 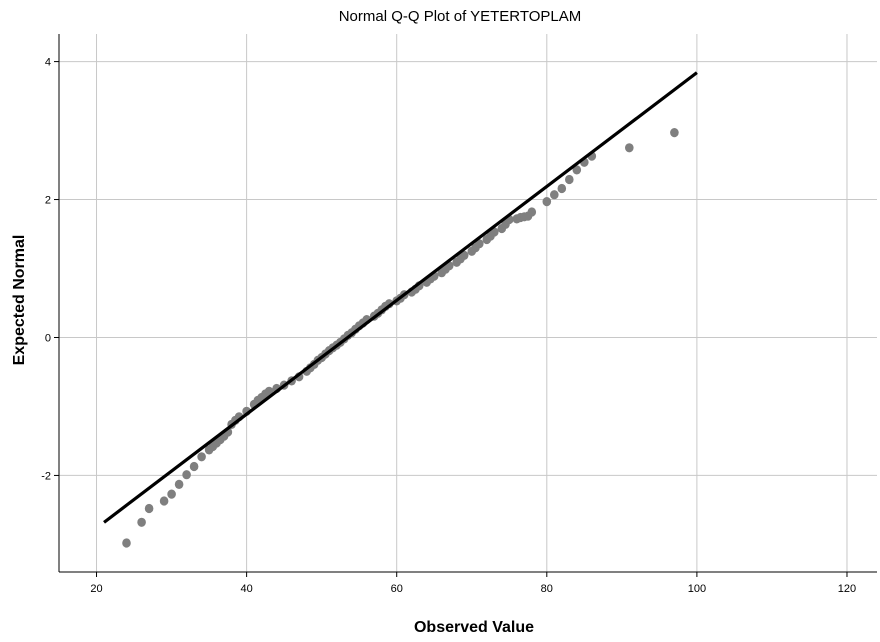 I want to click on x-tick-label: 120, so click(x=847, y=589).